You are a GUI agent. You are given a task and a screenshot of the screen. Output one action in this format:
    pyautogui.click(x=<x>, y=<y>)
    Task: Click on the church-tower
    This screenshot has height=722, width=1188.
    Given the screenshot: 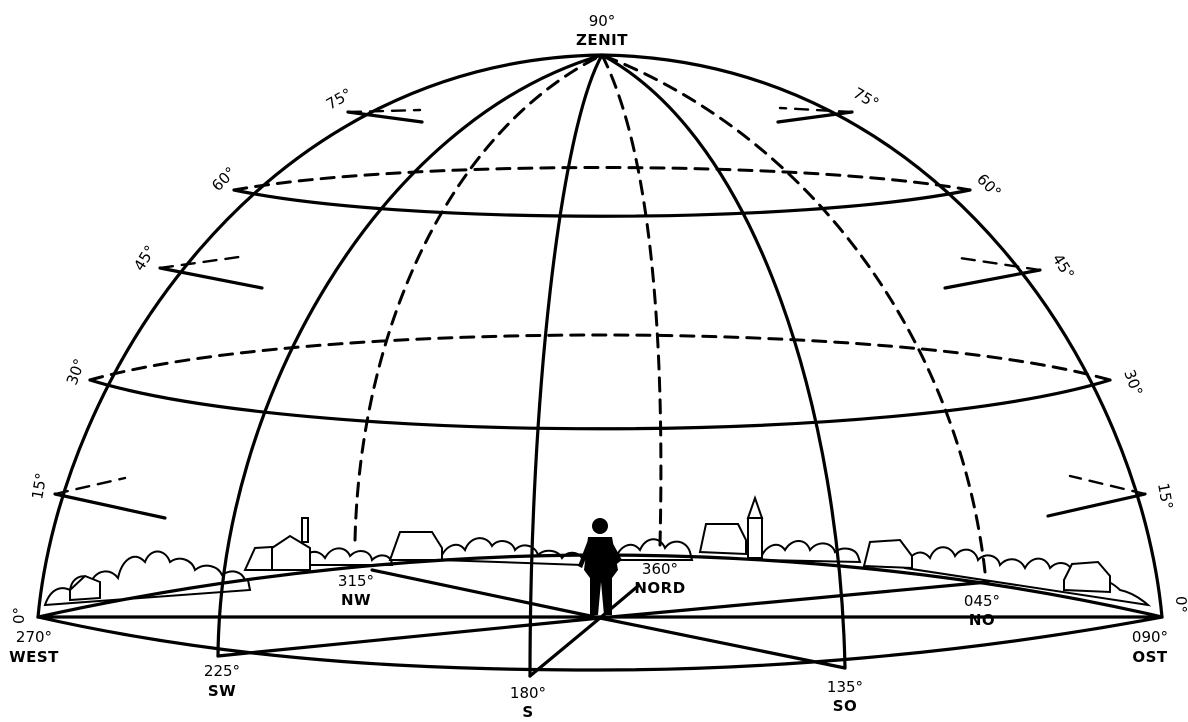 What is the action you would take?
    pyautogui.click(x=755, y=526)
    